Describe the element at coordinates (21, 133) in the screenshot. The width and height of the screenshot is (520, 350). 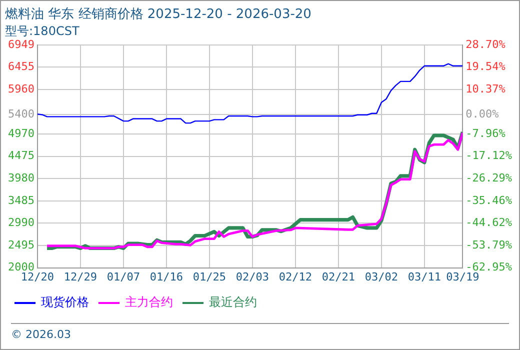
I see `y-tick-label: 4970` at that location.